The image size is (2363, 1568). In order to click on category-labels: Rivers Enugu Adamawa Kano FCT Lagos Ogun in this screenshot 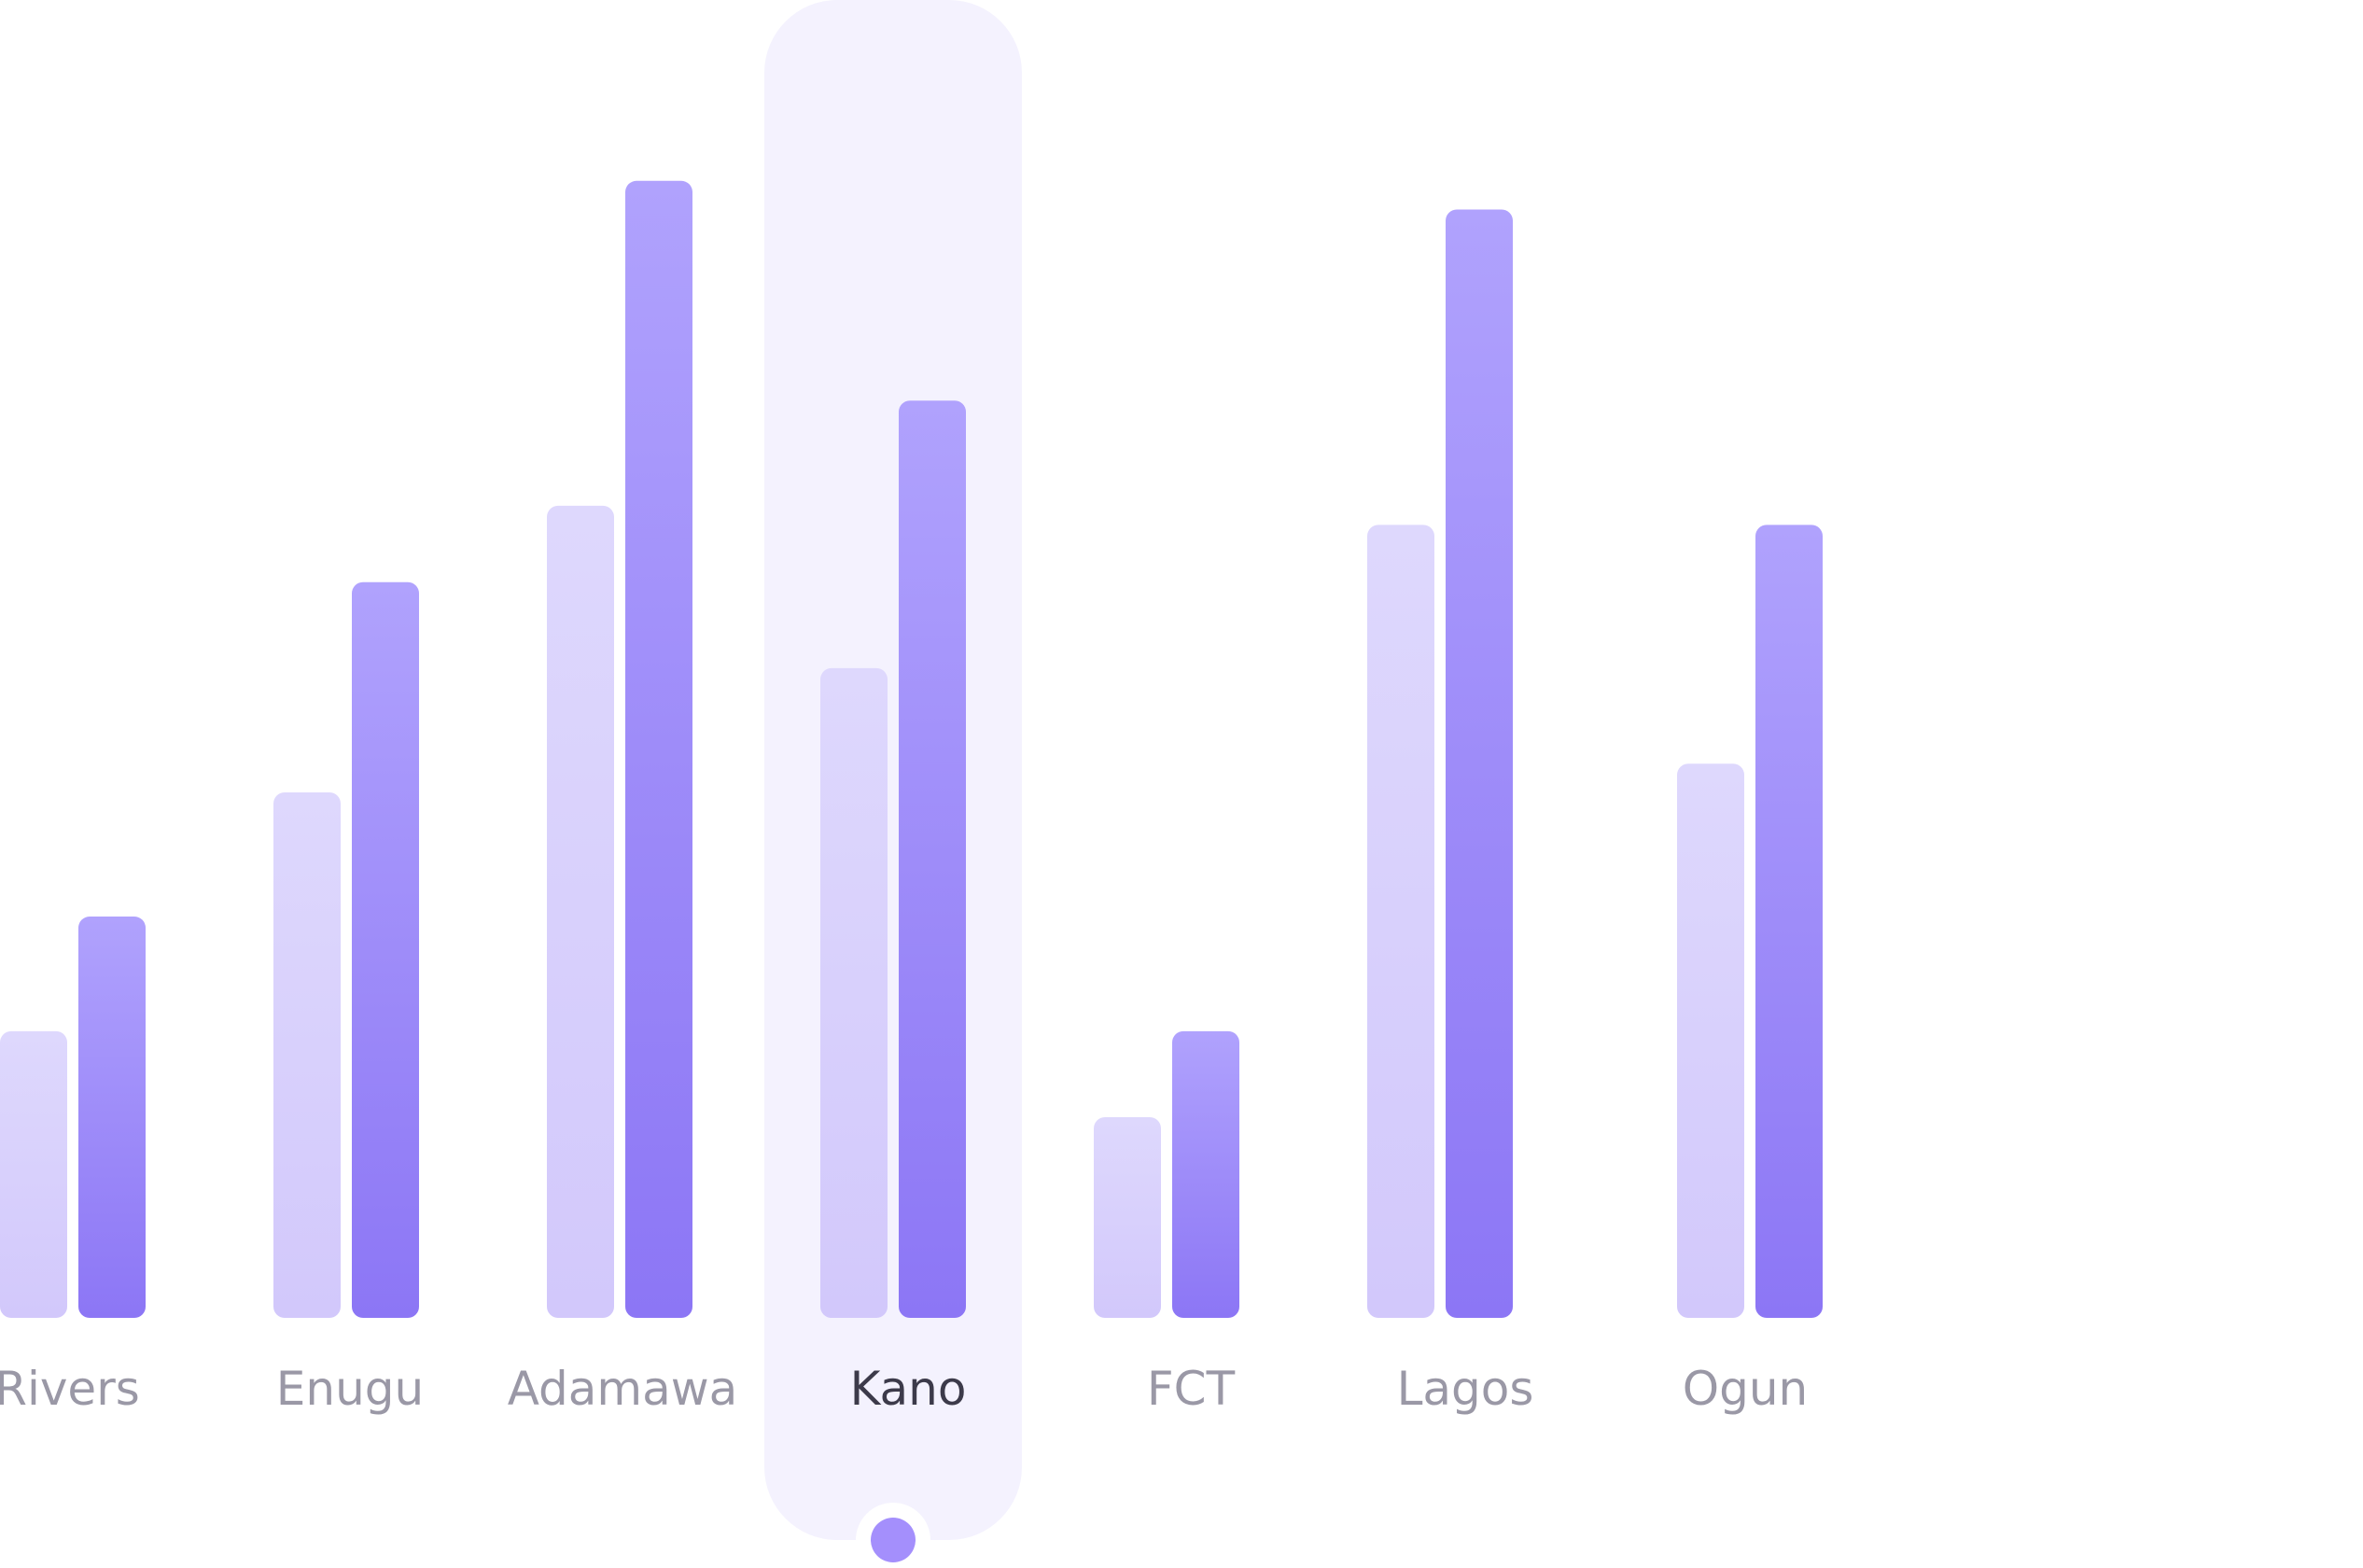, I will do `click(904, 1389)`.